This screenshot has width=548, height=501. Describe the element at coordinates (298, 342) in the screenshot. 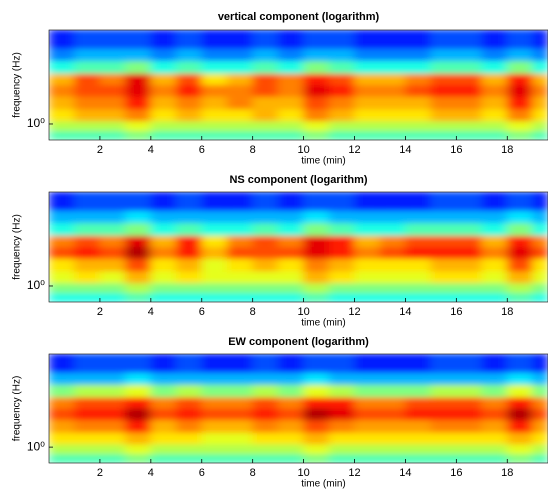

I see `chart-title: EW component (logarithm)` at that location.